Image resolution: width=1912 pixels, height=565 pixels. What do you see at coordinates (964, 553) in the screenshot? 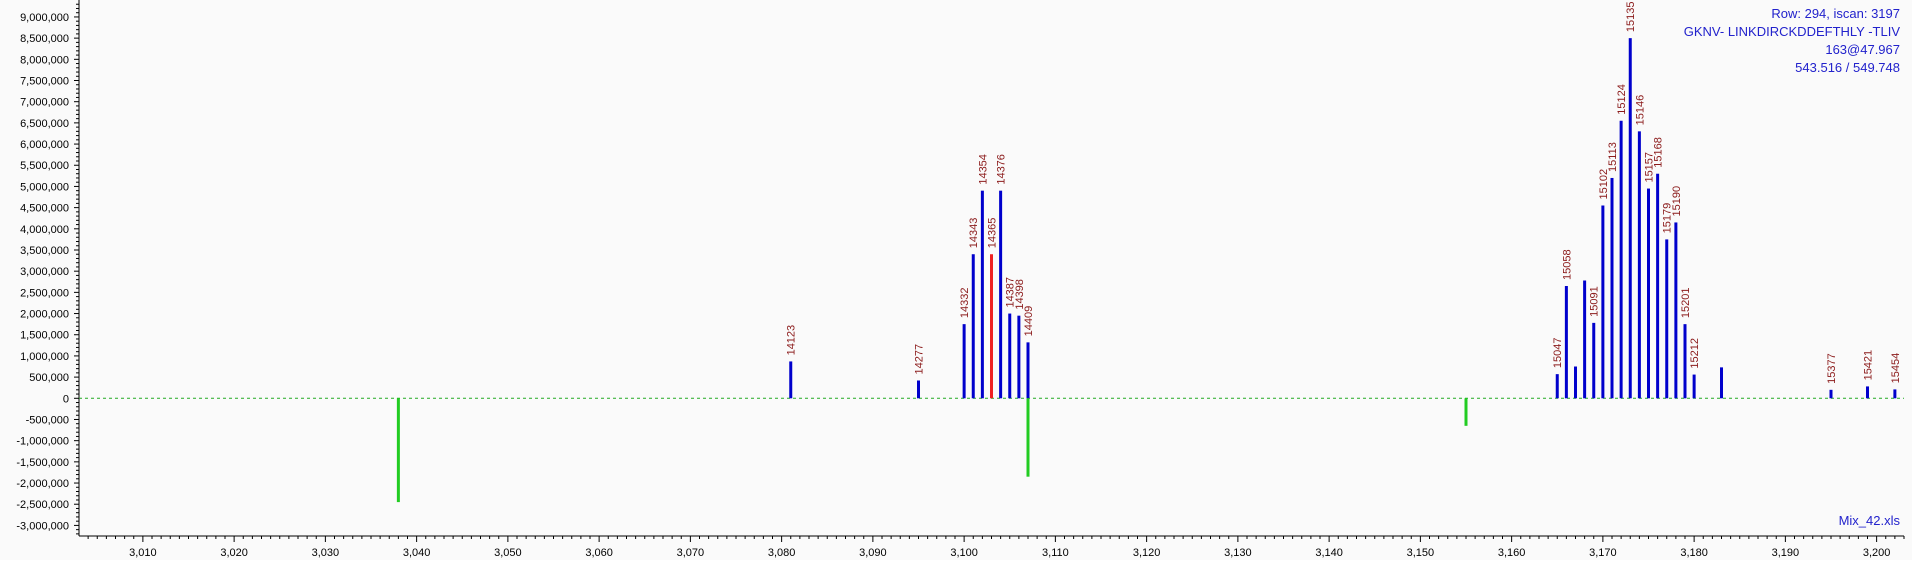
I see `x-tick-label: 3,100` at bounding box center [964, 553].